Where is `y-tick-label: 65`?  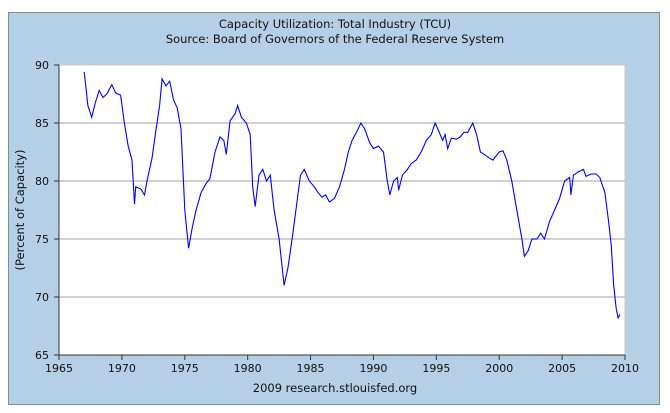 y-tick-label: 65 is located at coordinates (42, 355).